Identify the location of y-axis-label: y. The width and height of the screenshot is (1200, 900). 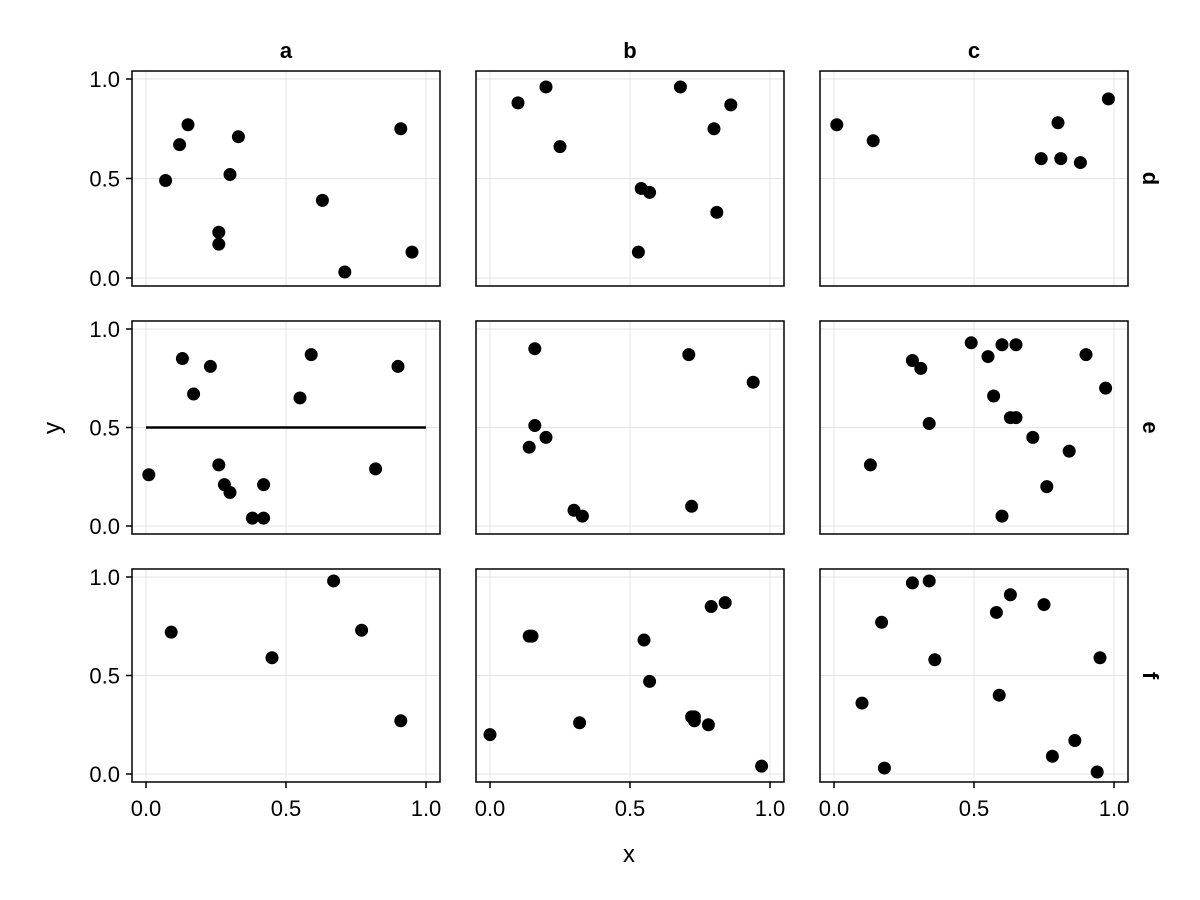
(52, 428).